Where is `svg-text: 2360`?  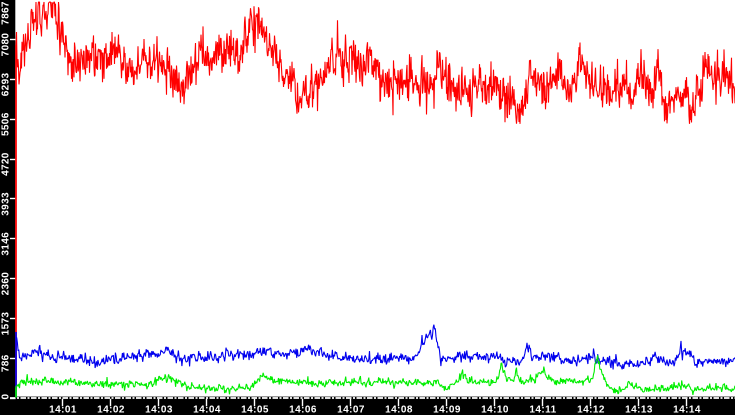 svg-text: 2360 is located at coordinates (6, 284).